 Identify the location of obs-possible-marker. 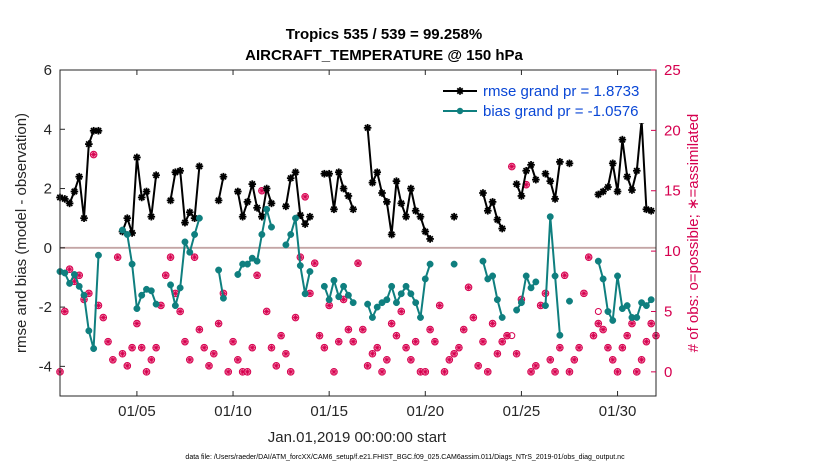
(598, 311).